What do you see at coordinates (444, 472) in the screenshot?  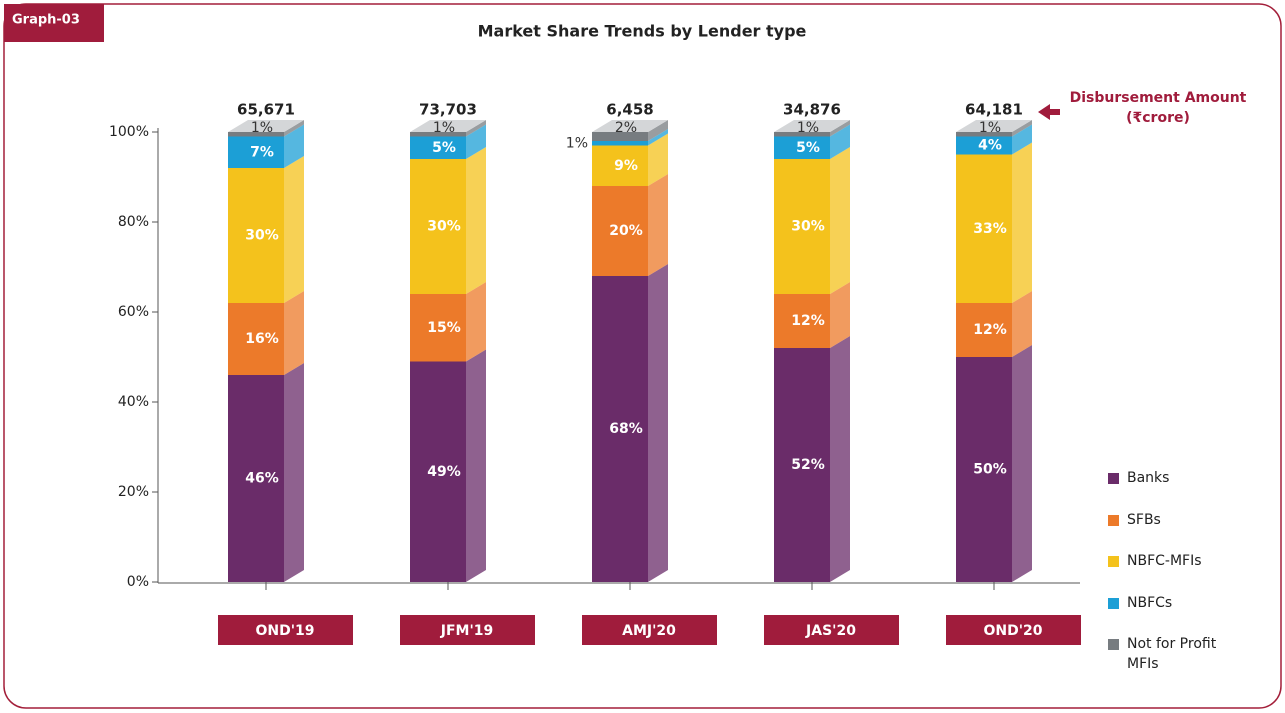 I see `data-label: 49%` at bounding box center [444, 472].